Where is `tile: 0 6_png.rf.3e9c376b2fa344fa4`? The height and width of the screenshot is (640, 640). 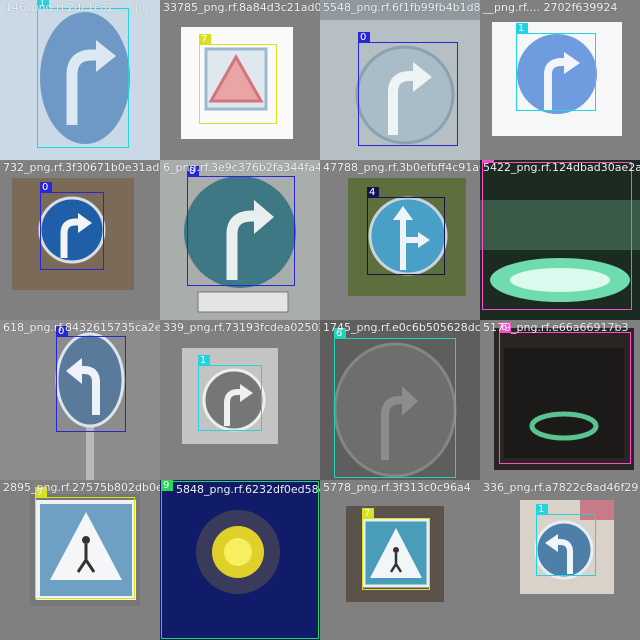 tile: 0 6_png.rf.3e9c376b2fa344fa4 is located at coordinates (240, 240).